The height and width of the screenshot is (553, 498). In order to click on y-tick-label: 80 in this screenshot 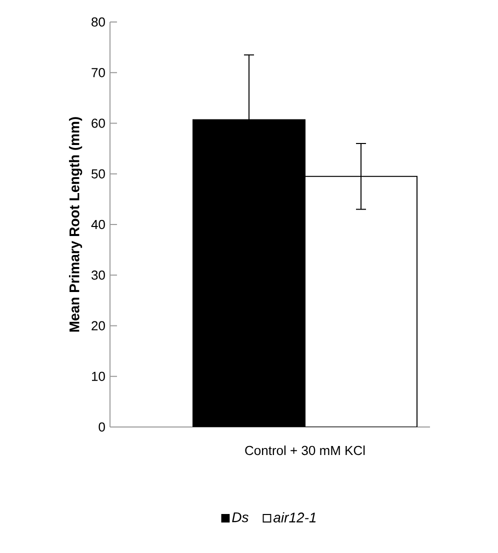, I will do `click(98, 22)`.